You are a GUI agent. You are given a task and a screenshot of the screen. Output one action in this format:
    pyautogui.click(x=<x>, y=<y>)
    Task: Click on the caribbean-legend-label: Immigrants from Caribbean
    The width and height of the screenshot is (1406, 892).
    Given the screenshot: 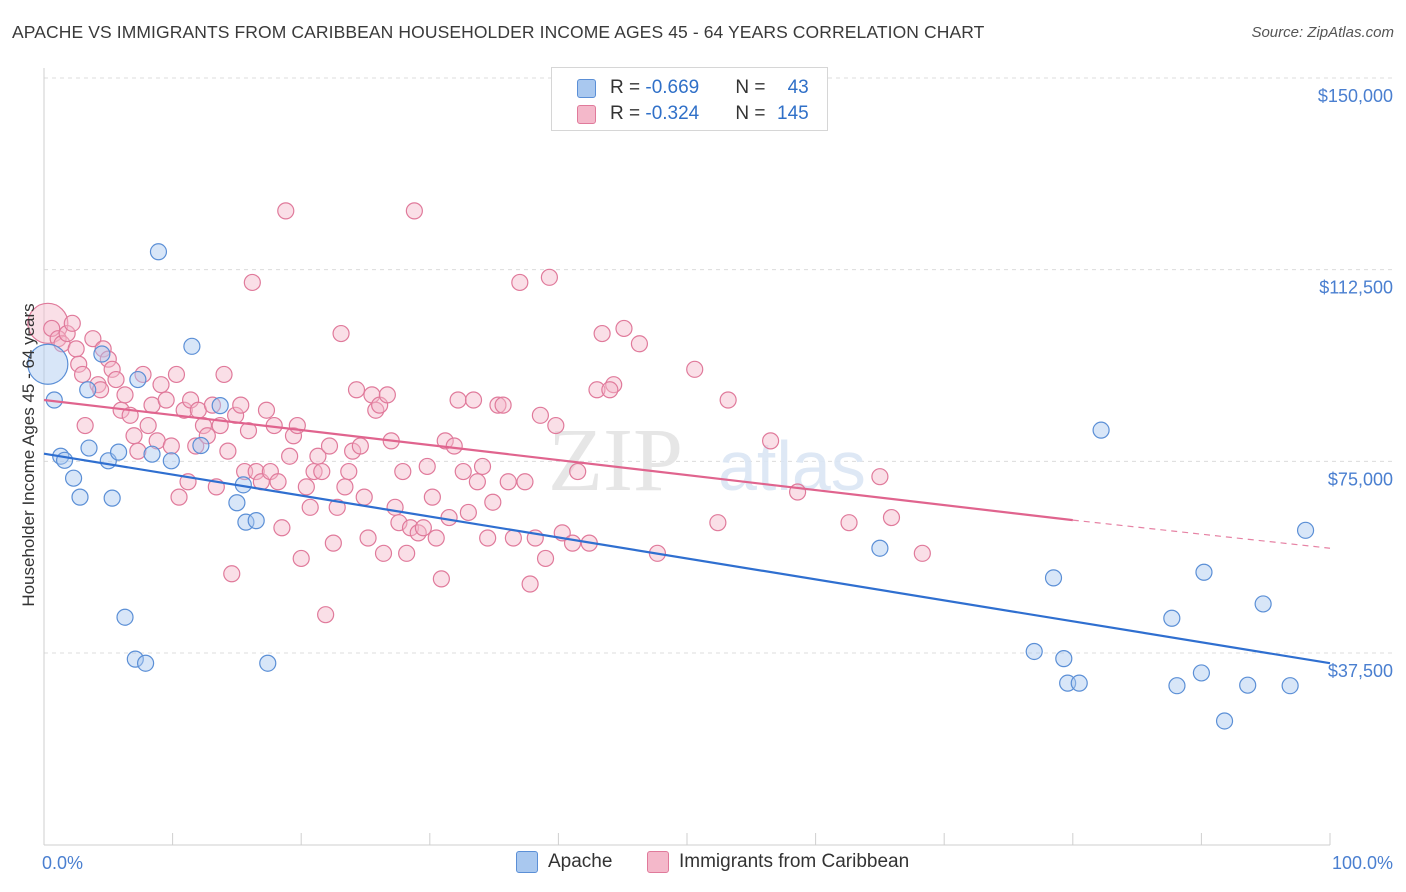 What is the action you would take?
    pyautogui.click(x=794, y=861)
    